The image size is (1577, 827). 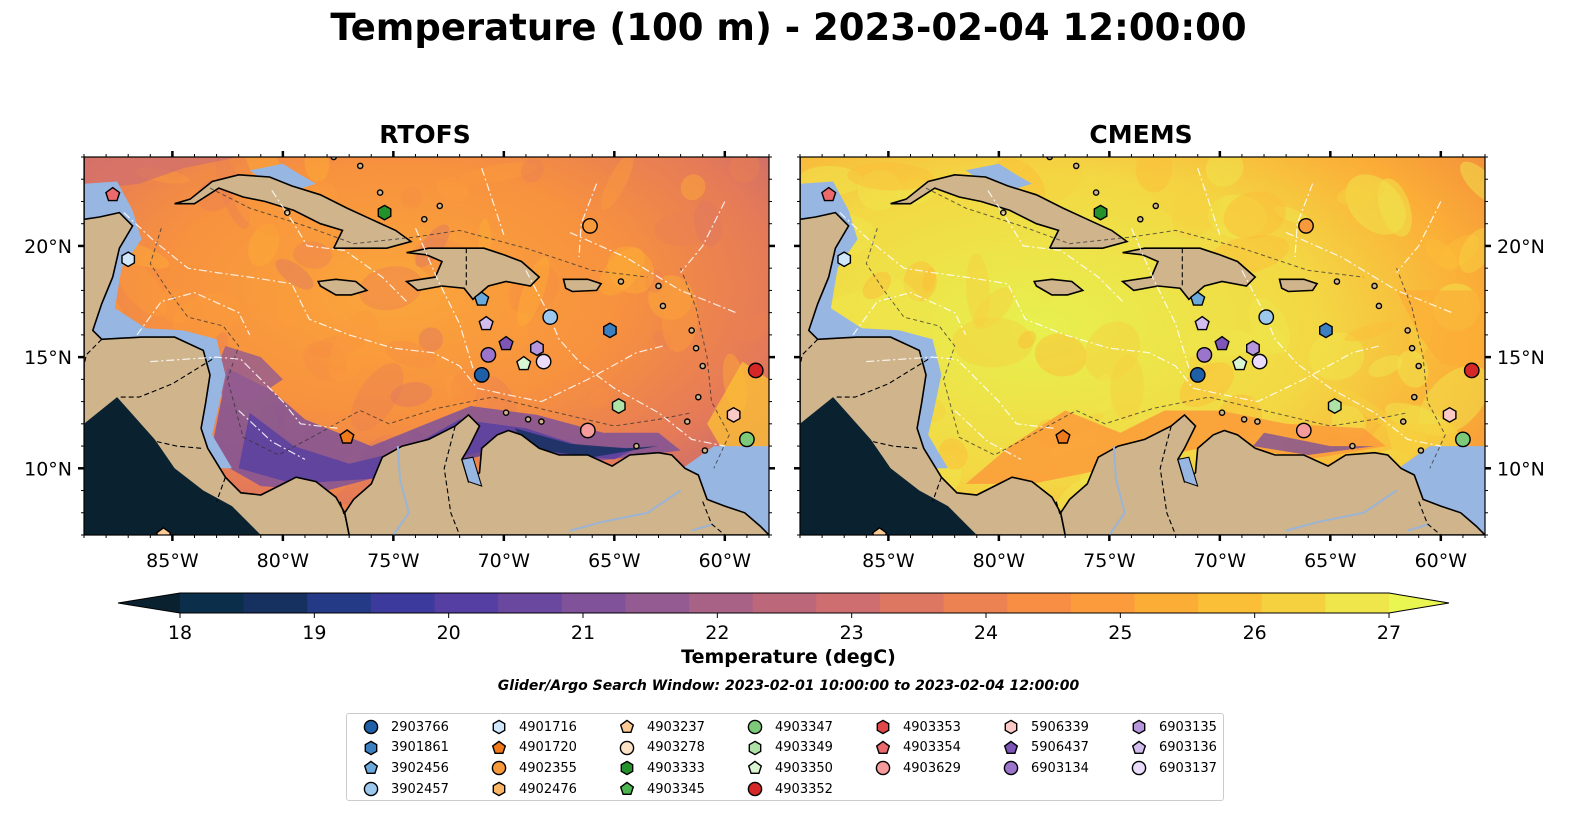 I want to click on legend-item-label: 3901861, so click(x=420, y=748).